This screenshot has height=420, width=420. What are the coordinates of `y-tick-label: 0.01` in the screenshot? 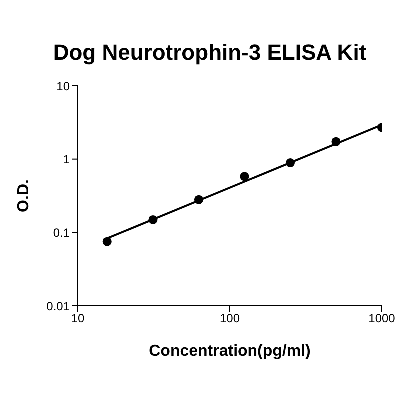 It's located at (58, 306).